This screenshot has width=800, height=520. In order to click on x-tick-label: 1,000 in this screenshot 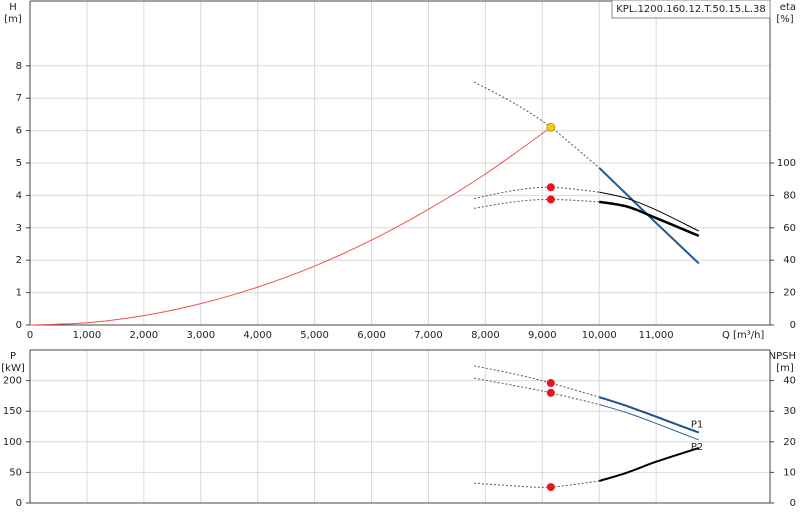, I will do `click(87, 335)`.